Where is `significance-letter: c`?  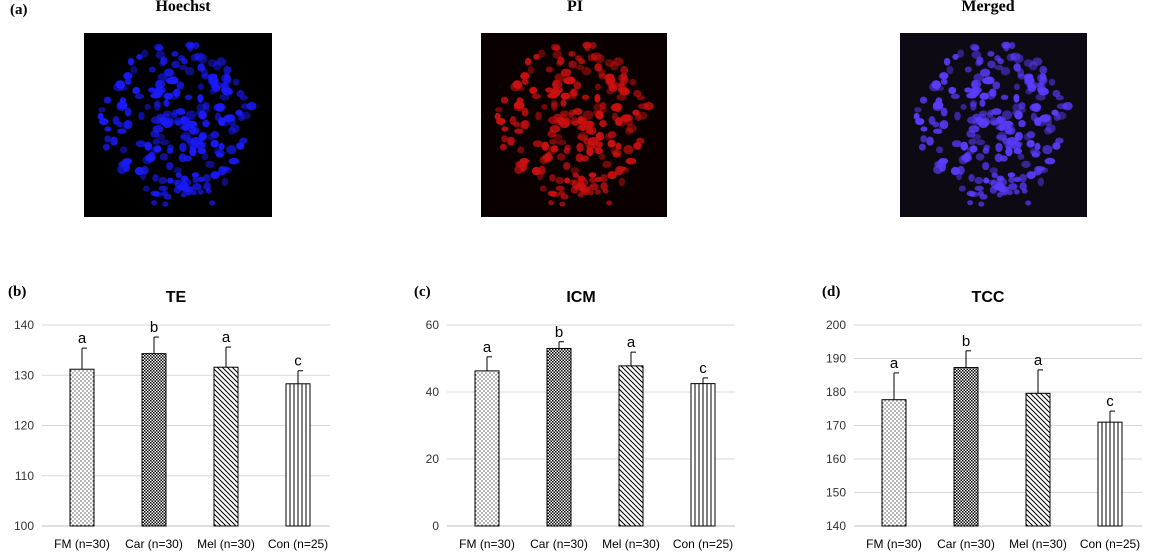
significance-letter: c is located at coordinates (298, 361).